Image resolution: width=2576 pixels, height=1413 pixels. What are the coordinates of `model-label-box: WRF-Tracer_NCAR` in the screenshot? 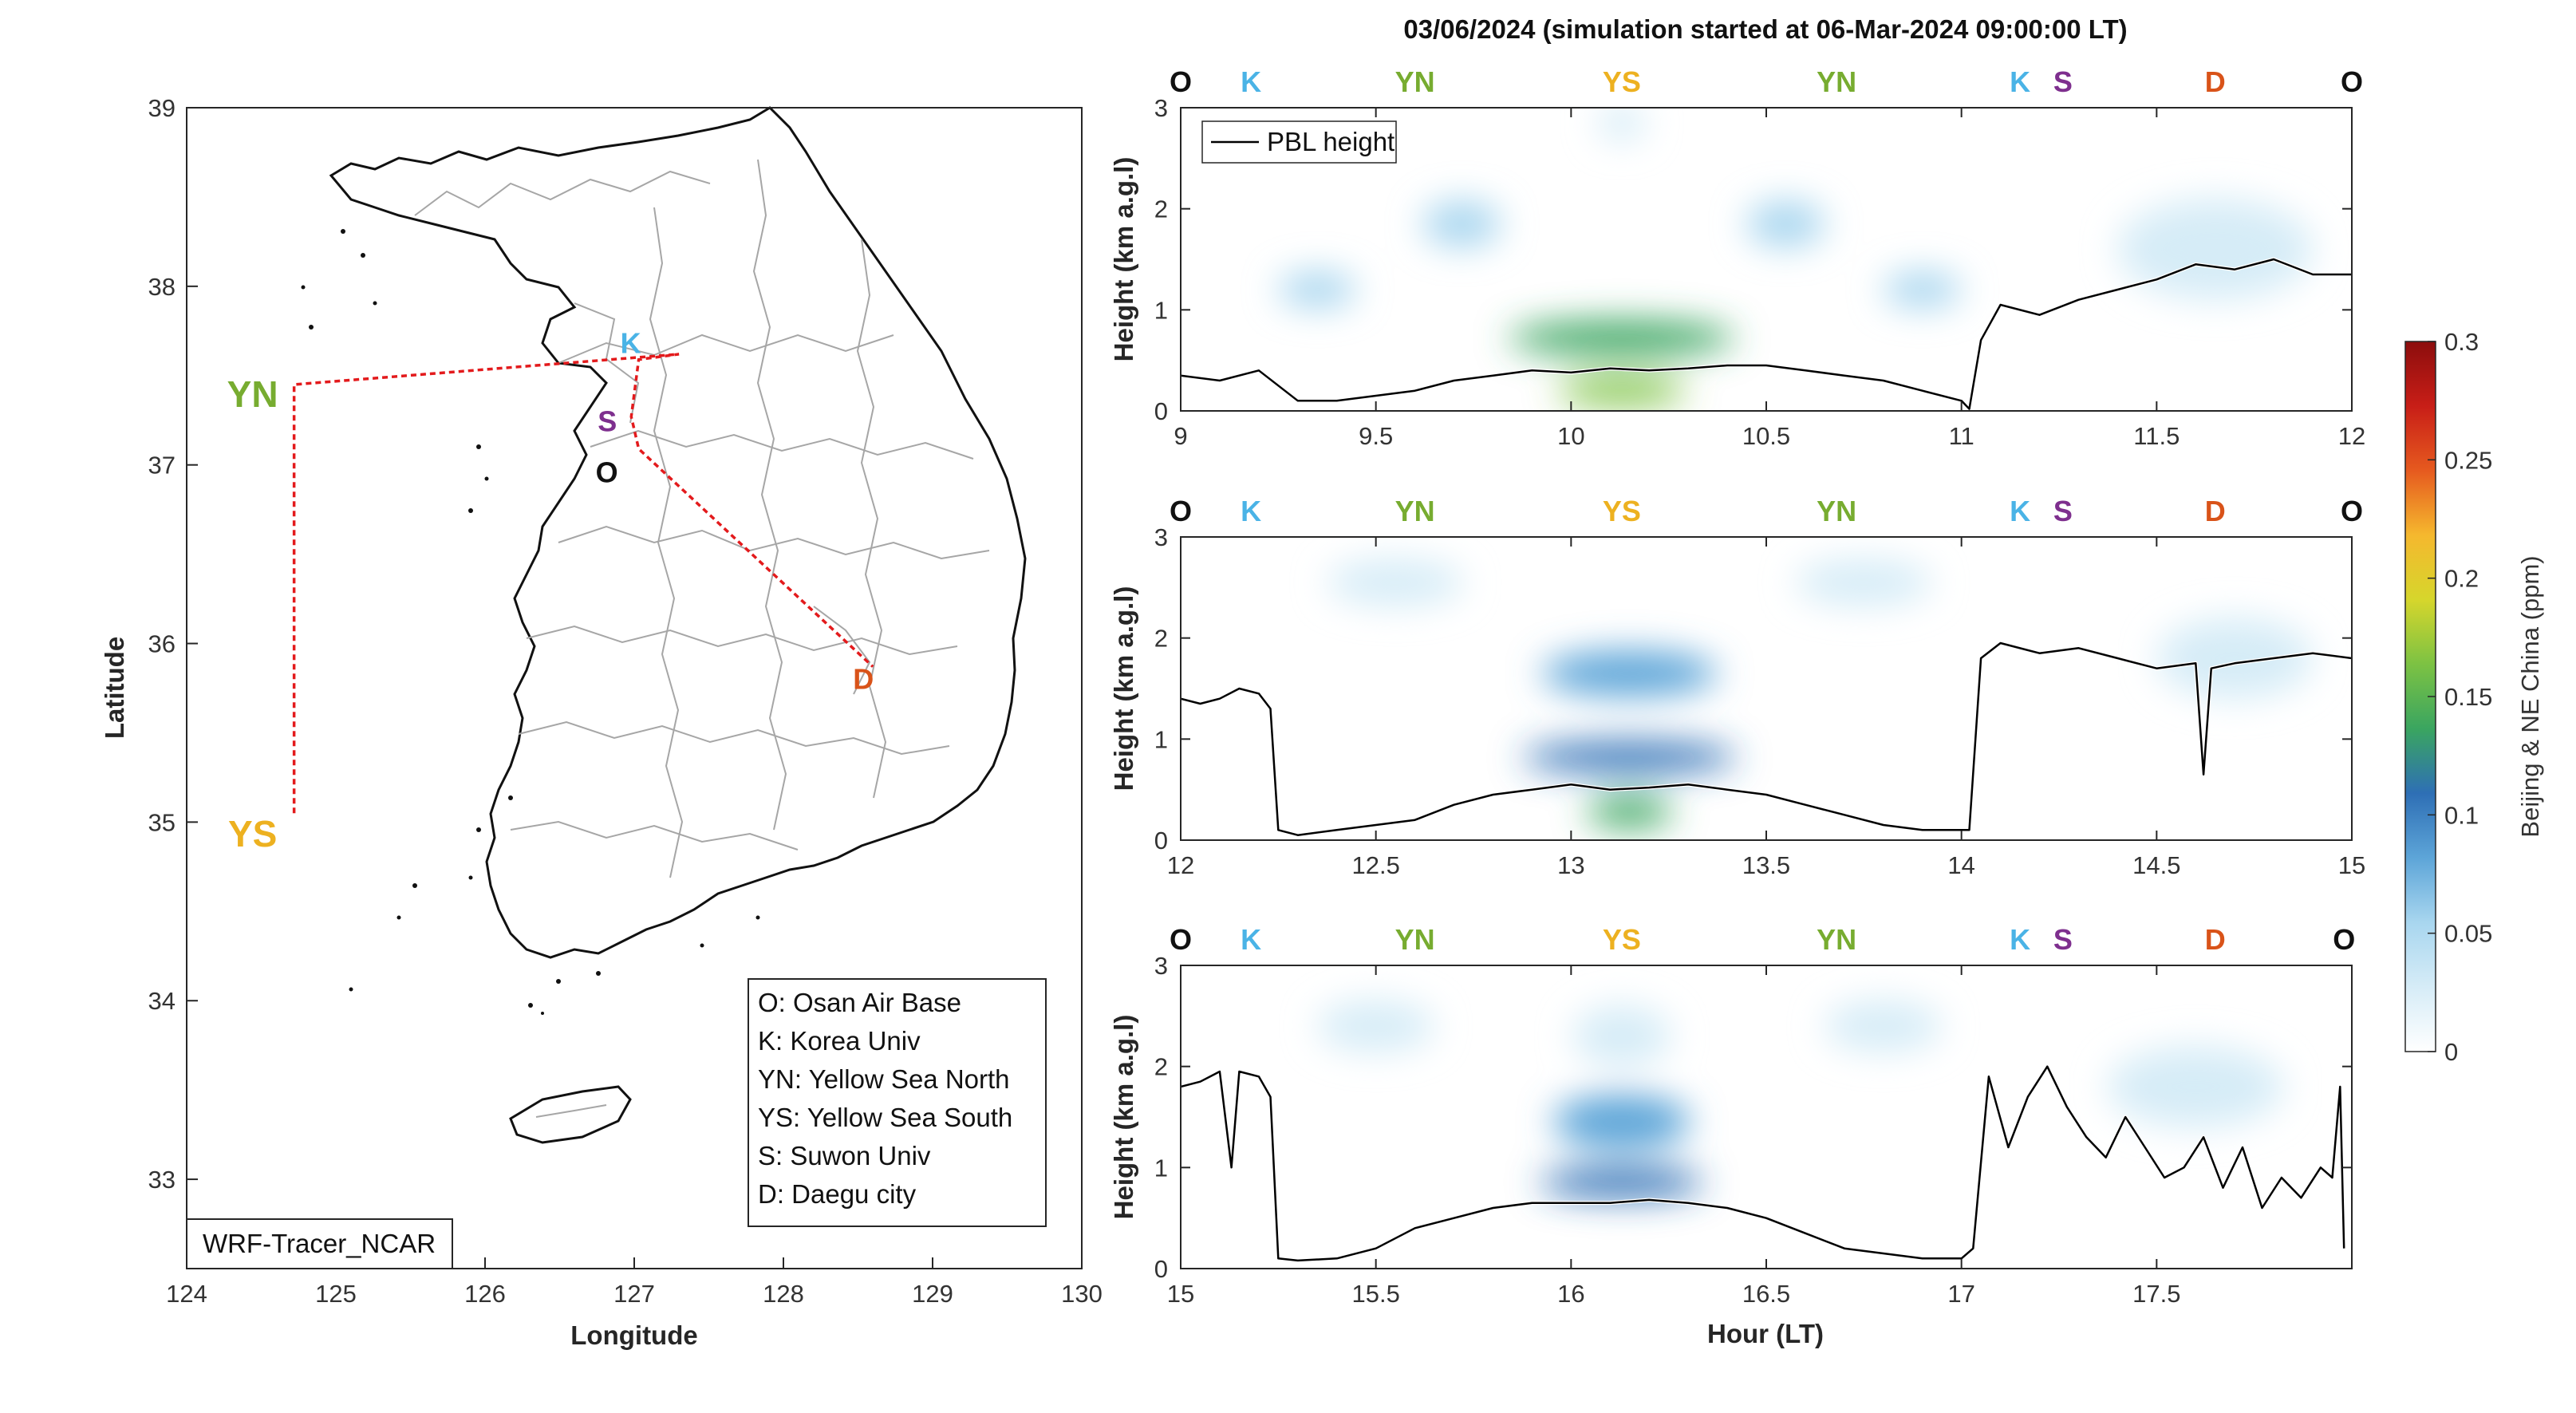 It's located at (319, 1243).